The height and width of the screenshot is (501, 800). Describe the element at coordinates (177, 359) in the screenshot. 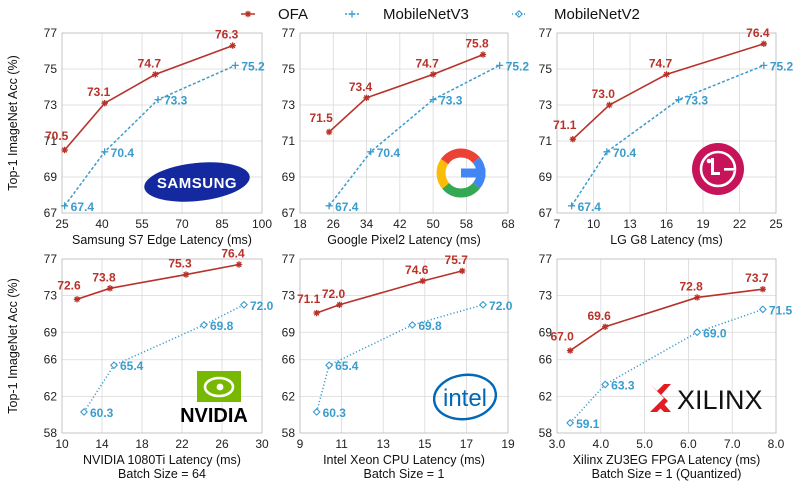

I see `series-mobilenetv2: 60.3 65.4 69.8 72.0` at that location.